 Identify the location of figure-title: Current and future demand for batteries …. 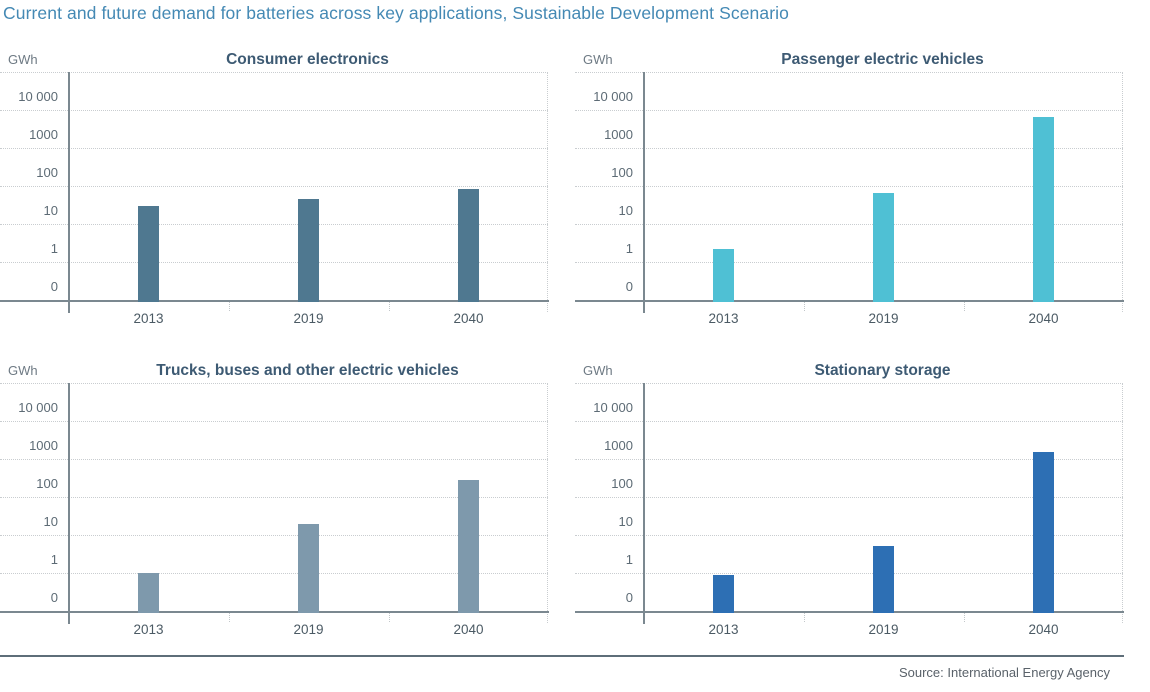
(396, 13).